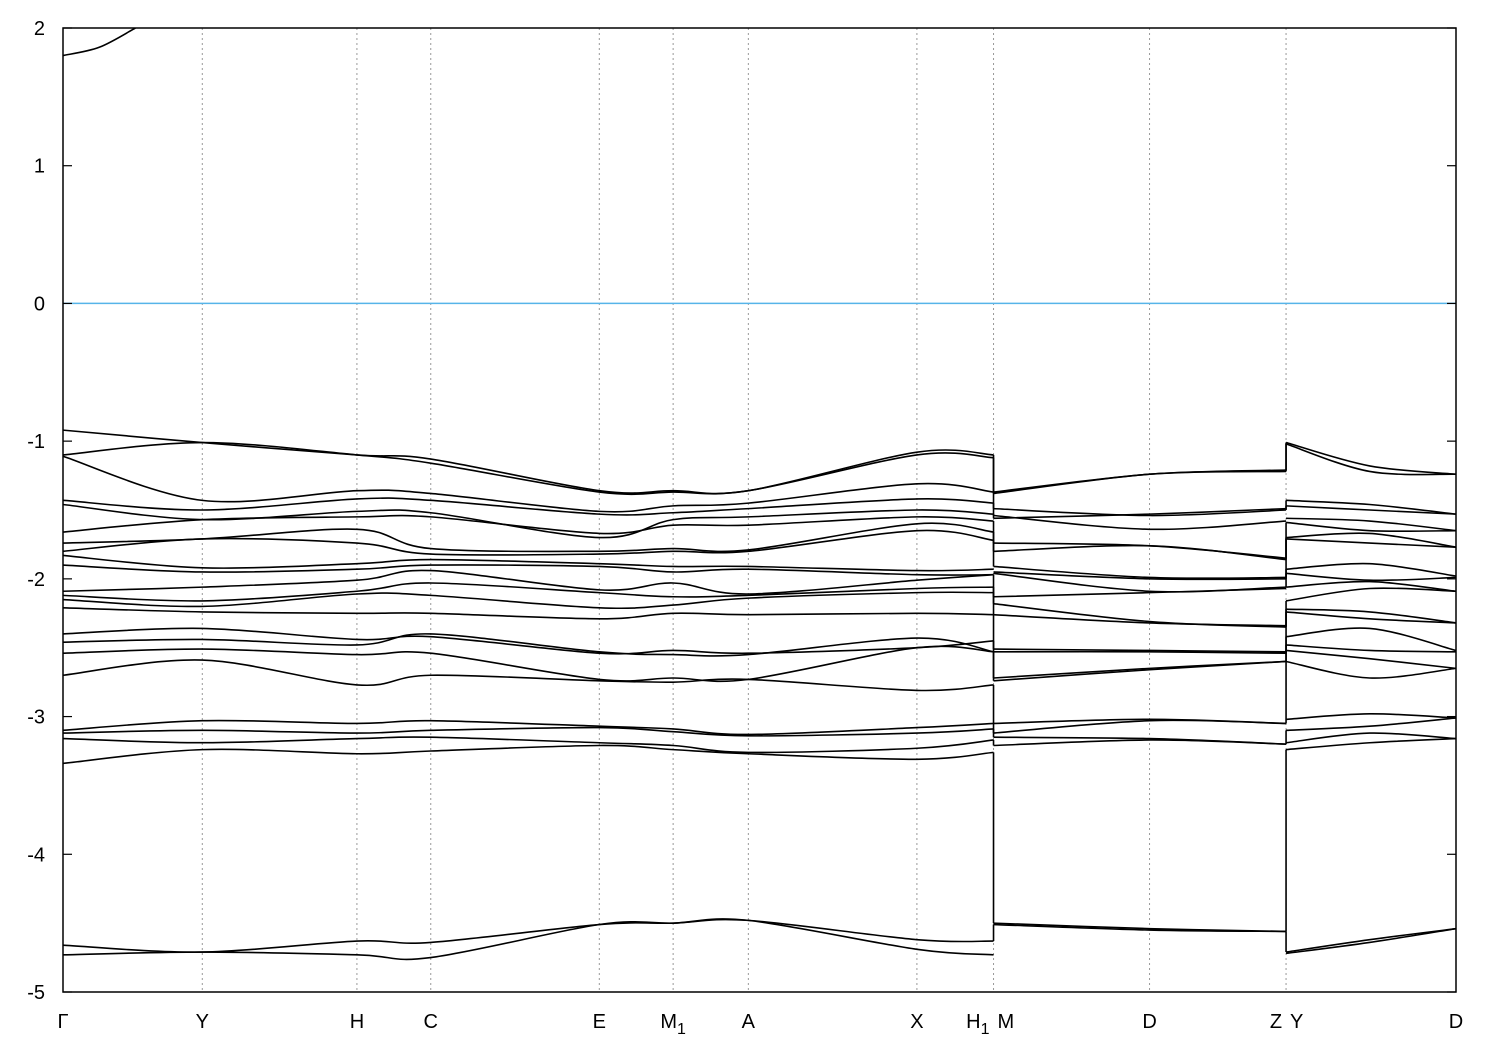  Describe the element at coordinates (749, 1022) in the screenshot. I see `kpoint-label: A` at that location.